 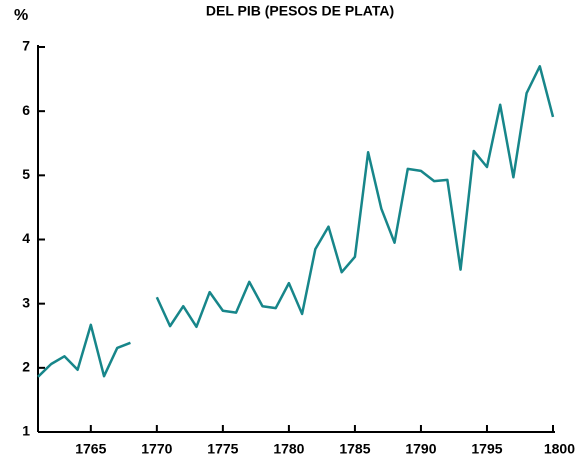 I want to click on x-tick-label: 1775, so click(x=222, y=449).